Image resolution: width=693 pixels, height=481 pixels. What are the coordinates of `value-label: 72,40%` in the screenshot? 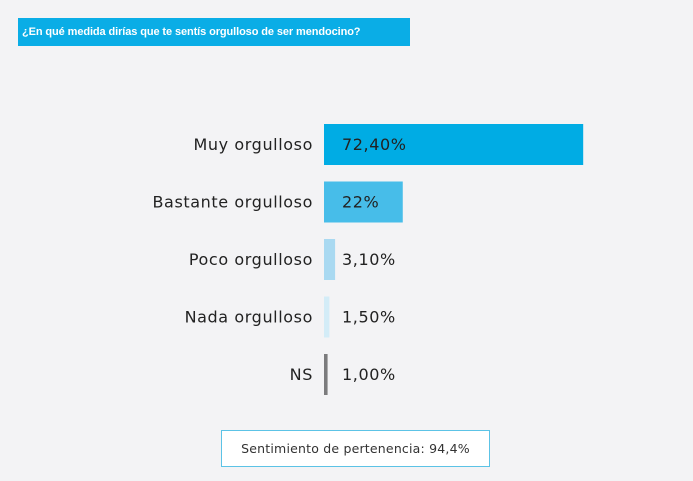 It's located at (374, 144).